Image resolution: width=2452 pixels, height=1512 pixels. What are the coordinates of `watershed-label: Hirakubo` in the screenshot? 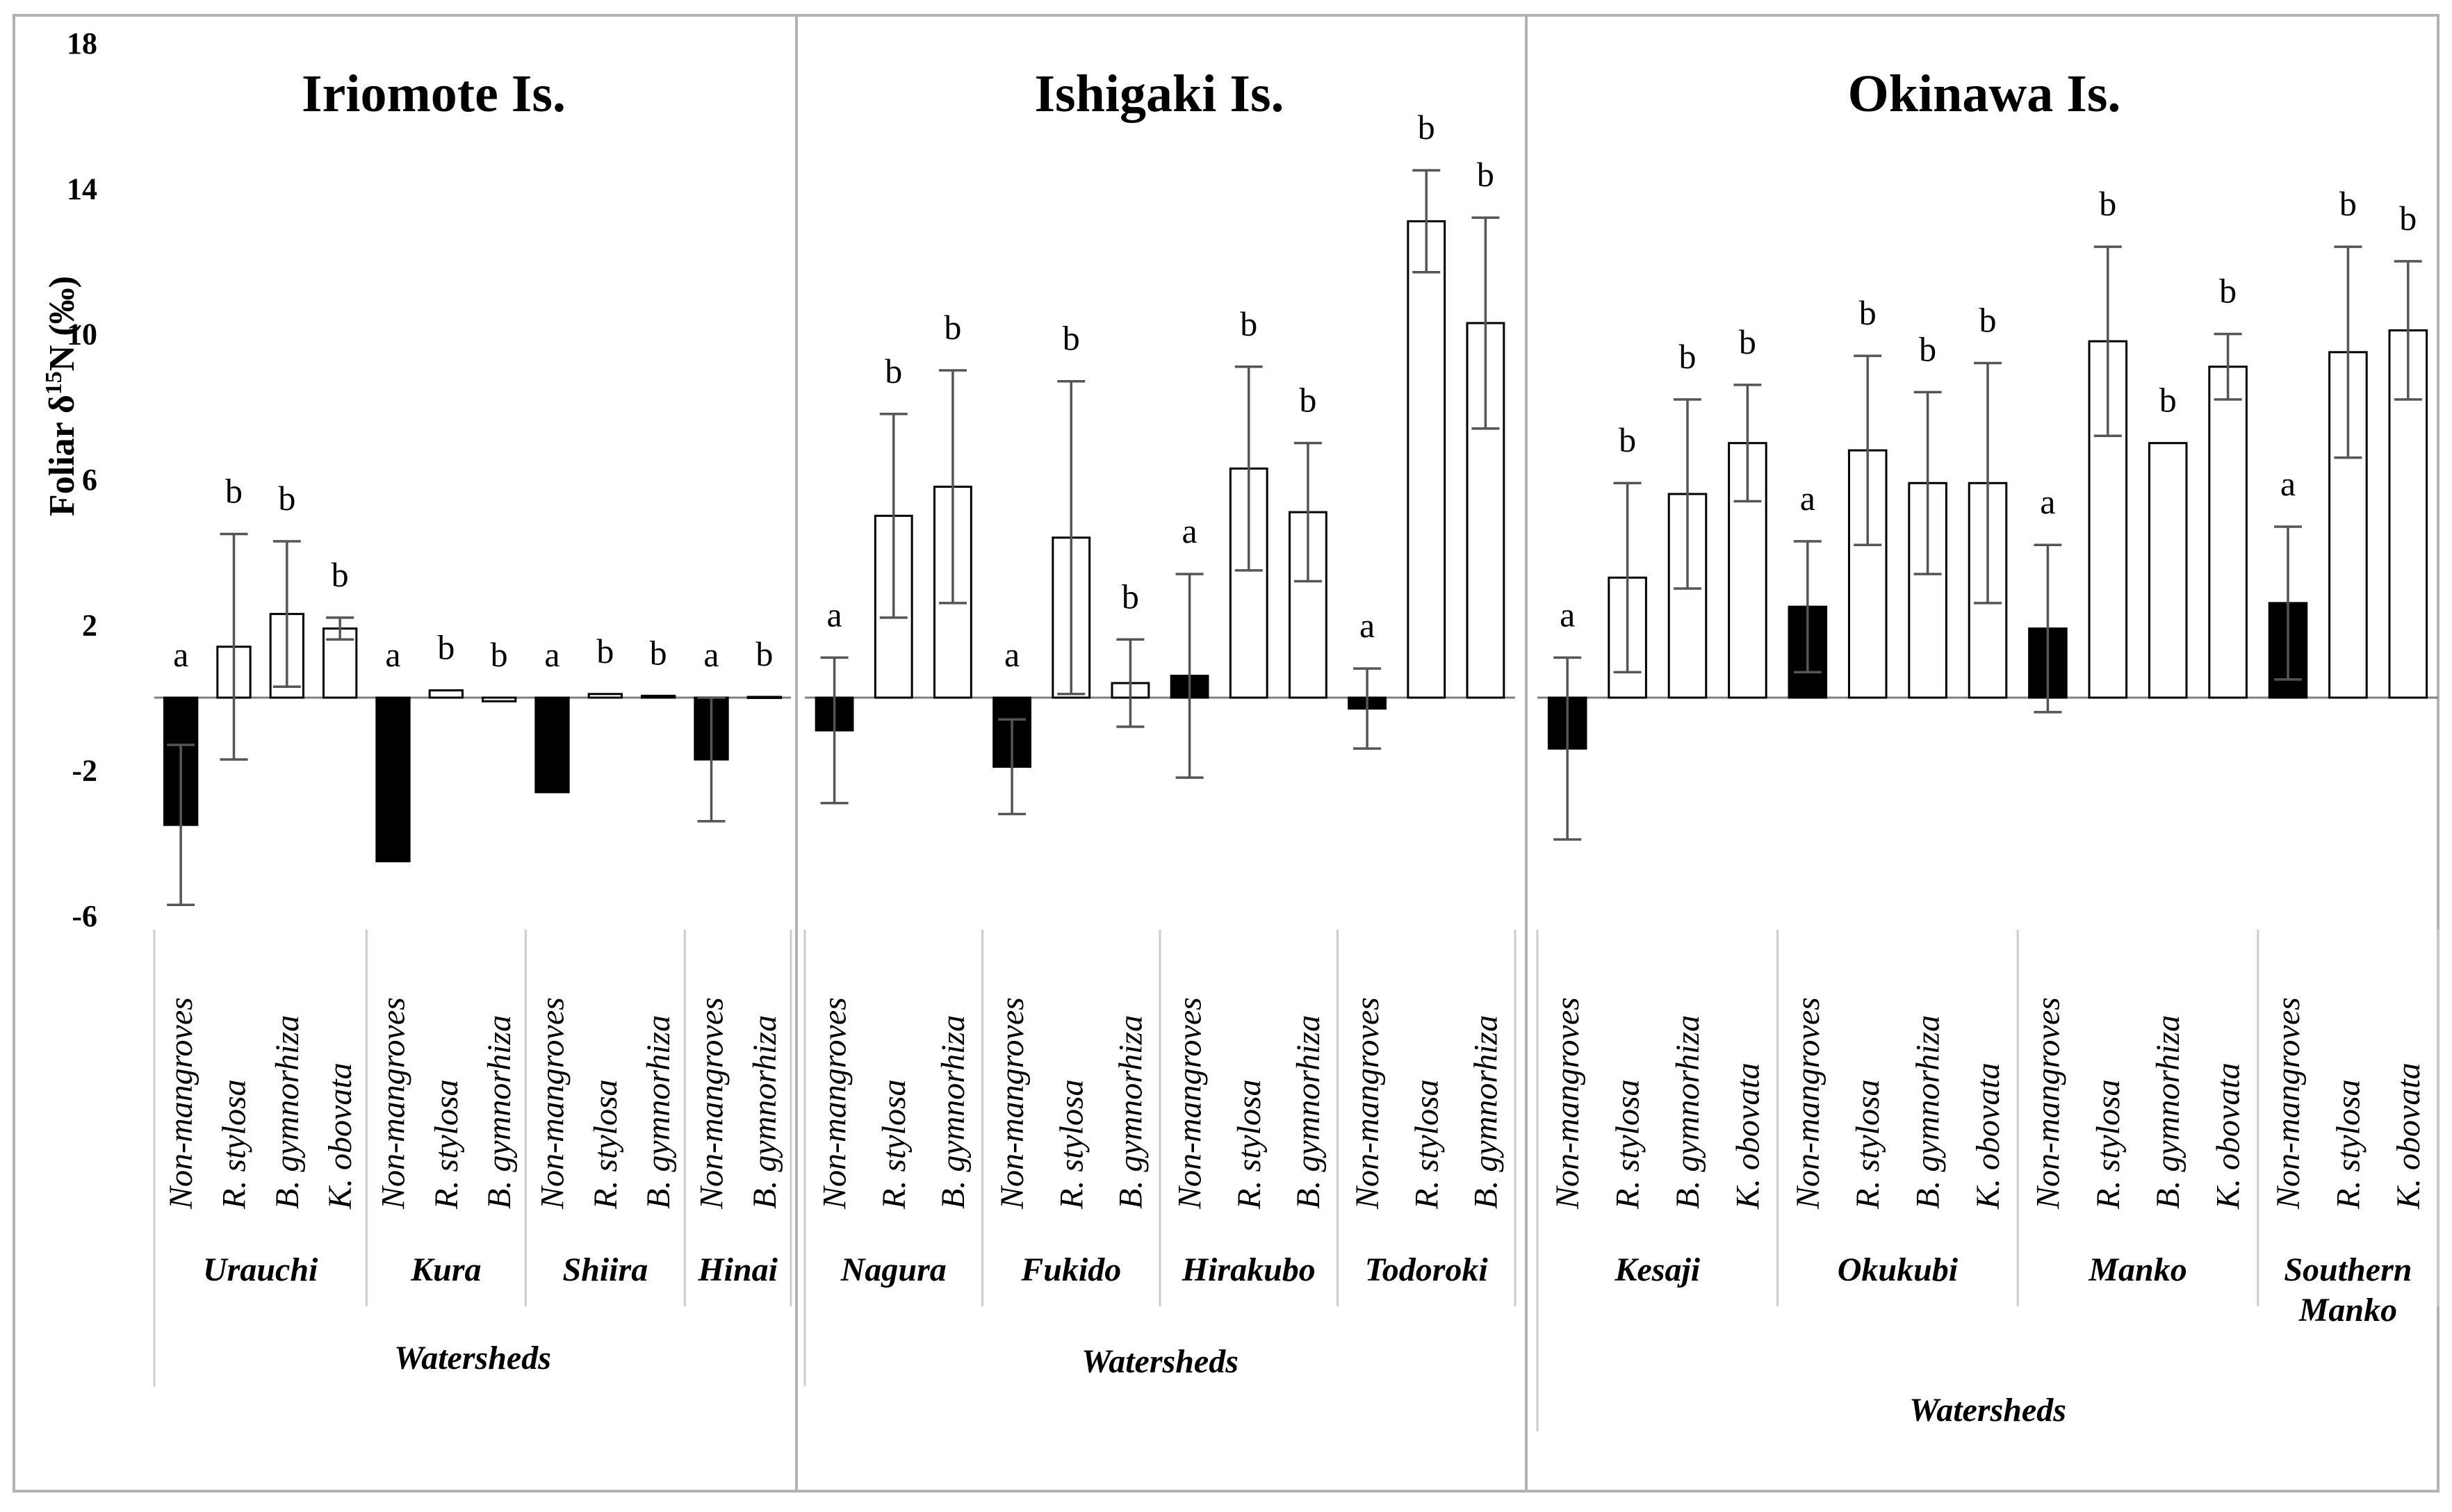 It's located at (1249, 1269).